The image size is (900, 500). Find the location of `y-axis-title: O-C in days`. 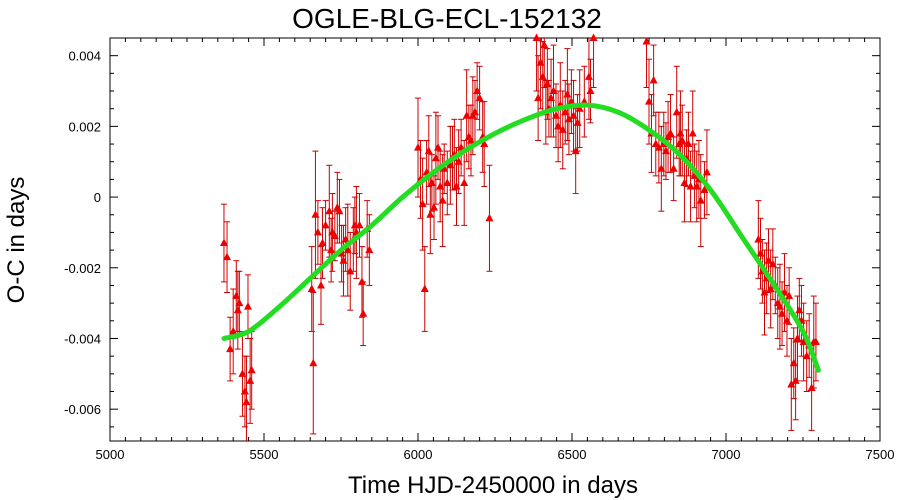

y-axis-title: O-C in days is located at coordinates (16, 240).